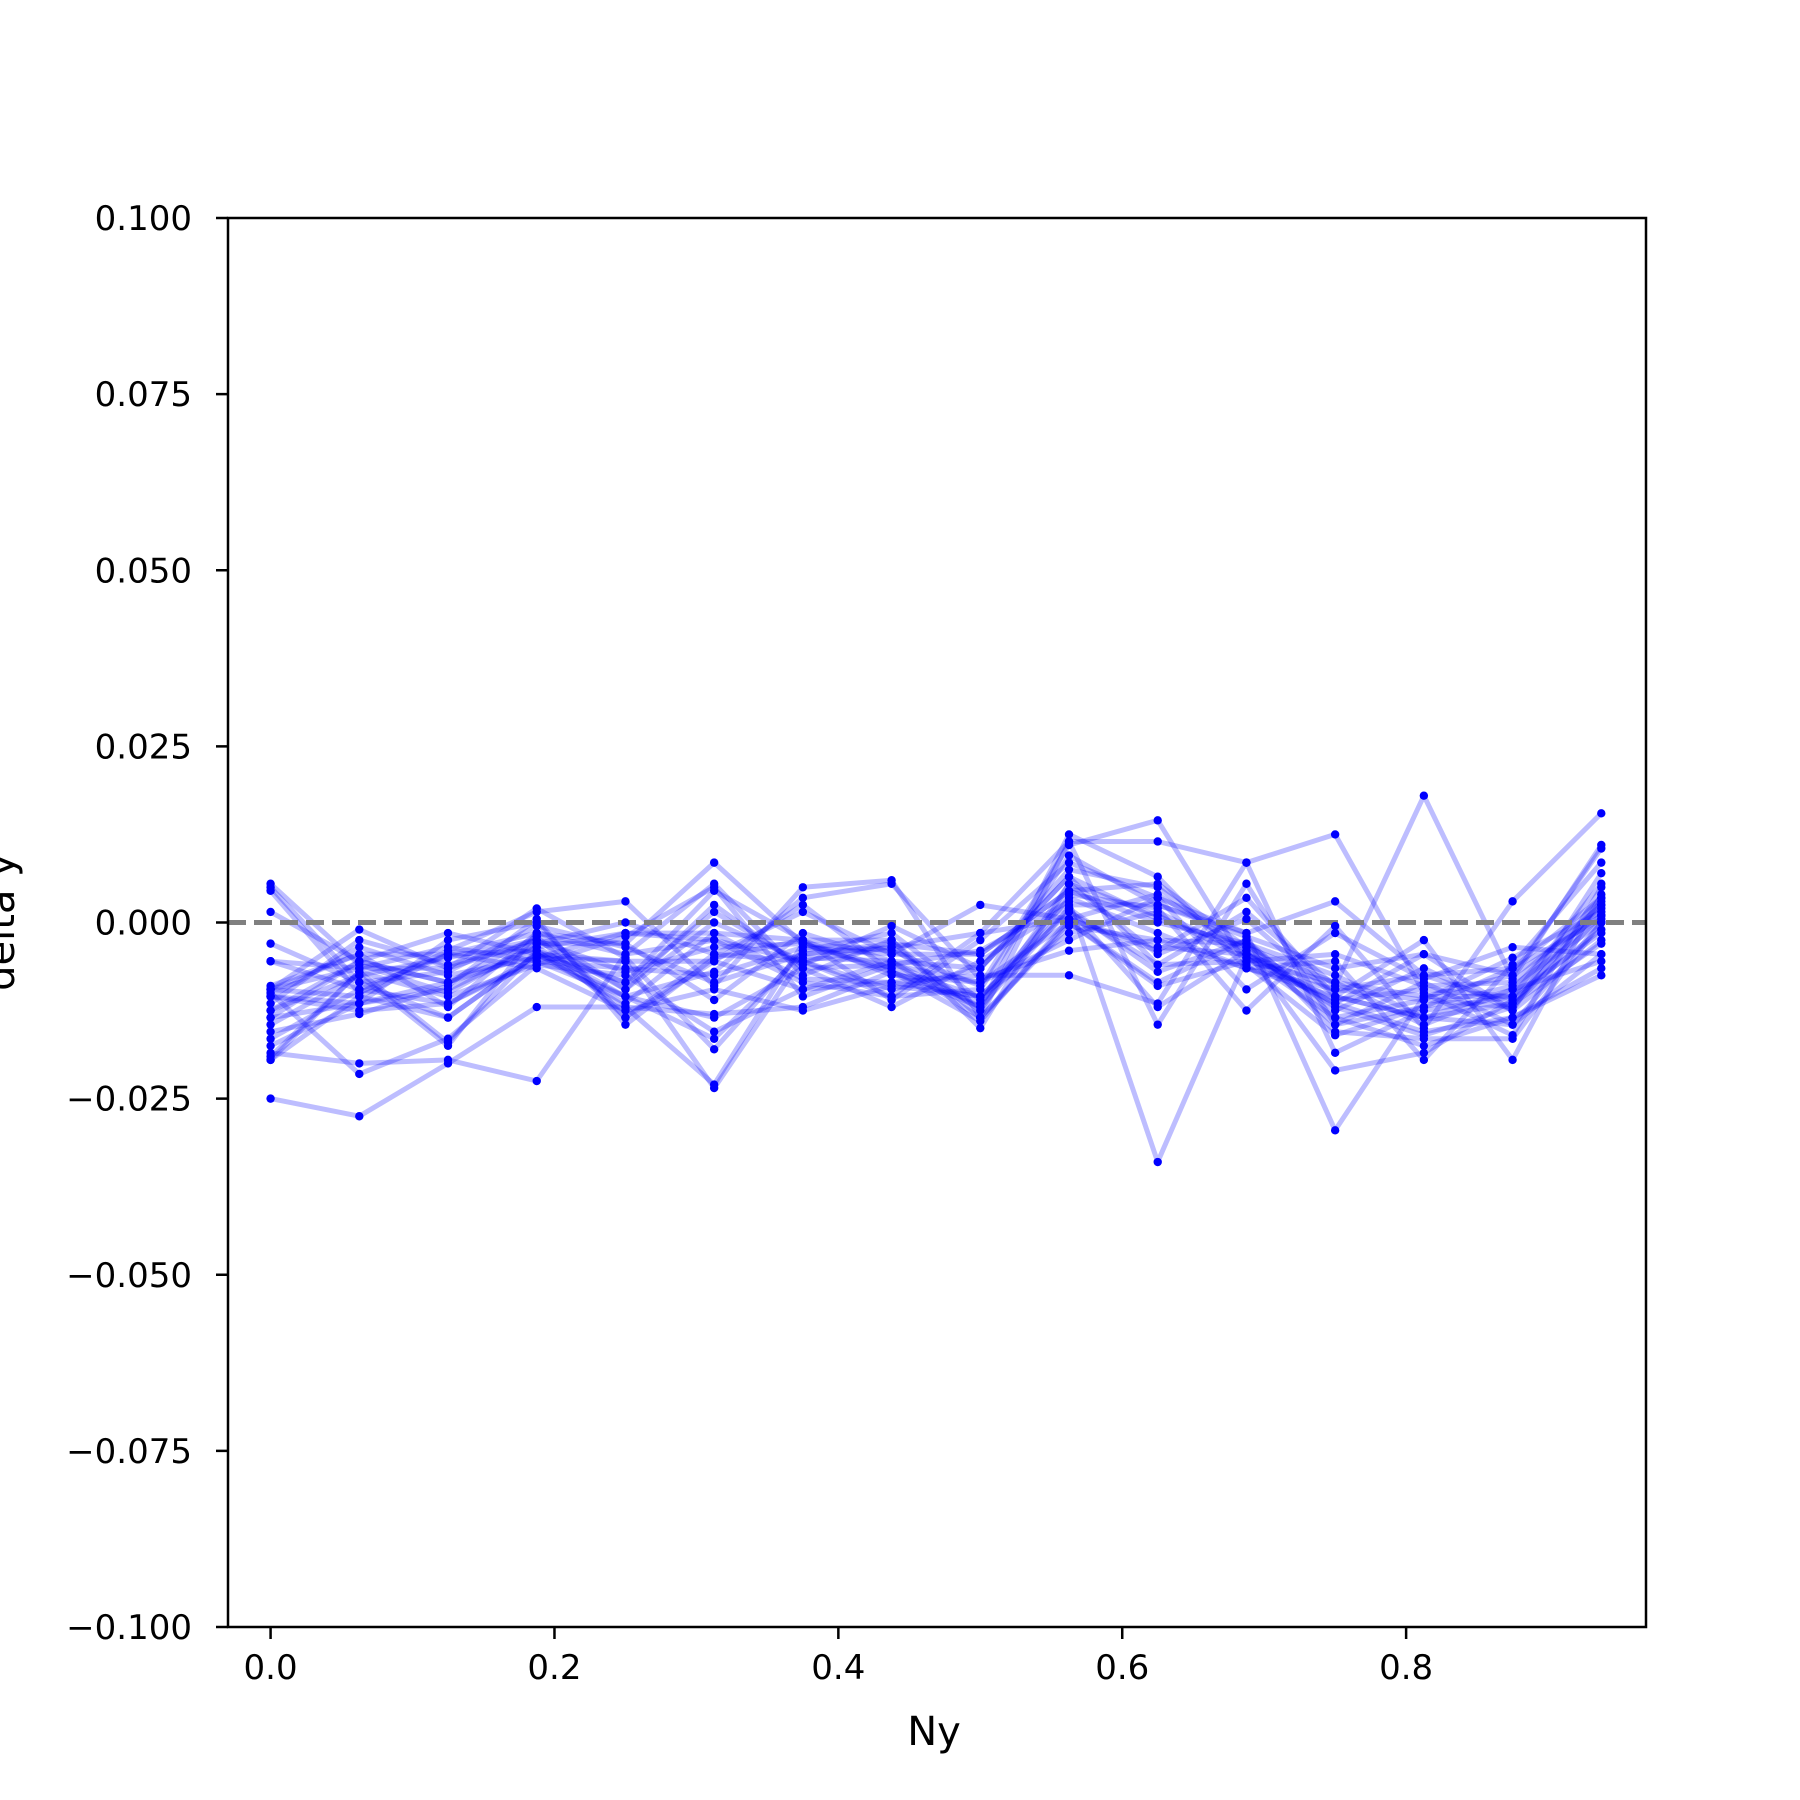 The height and width of the screenshot is (1800, 1800). Describe the element at coordinates (143, 924) in the screenshot. I see `y-tick-label-4: 0.000` at that location.